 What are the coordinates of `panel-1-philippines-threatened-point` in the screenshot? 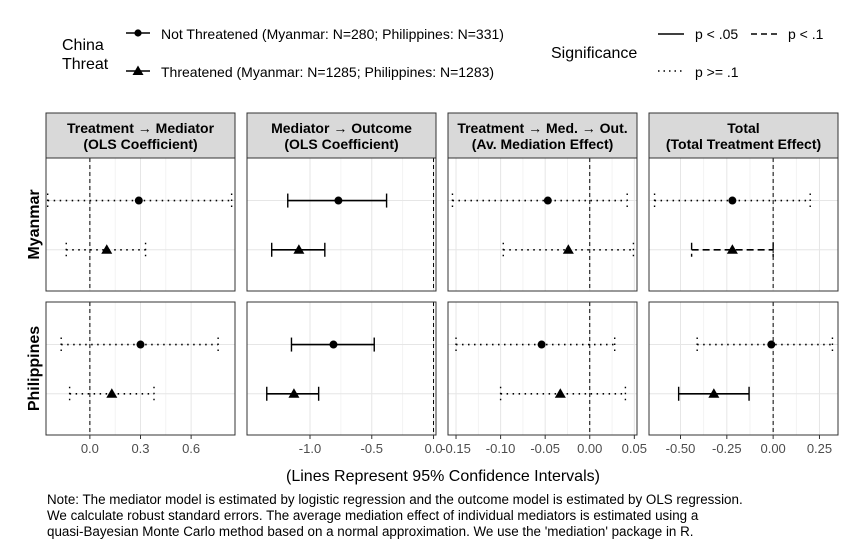 It's located at (112, 393).